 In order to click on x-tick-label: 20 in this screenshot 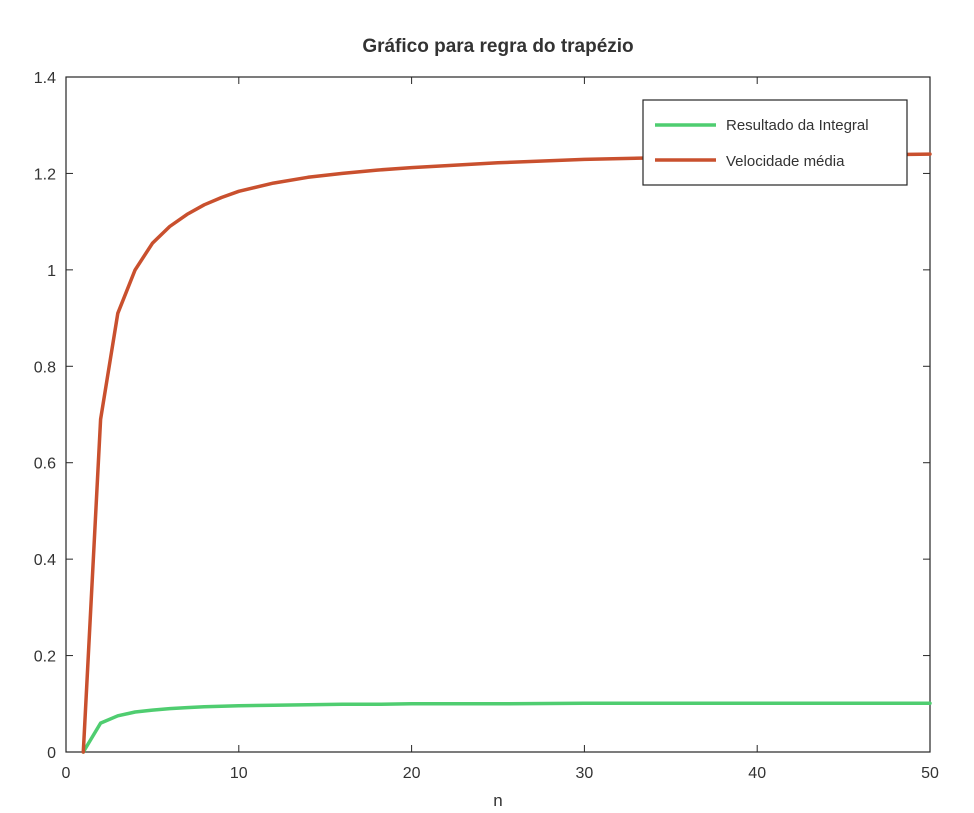, I will do `click(412, 773)`.